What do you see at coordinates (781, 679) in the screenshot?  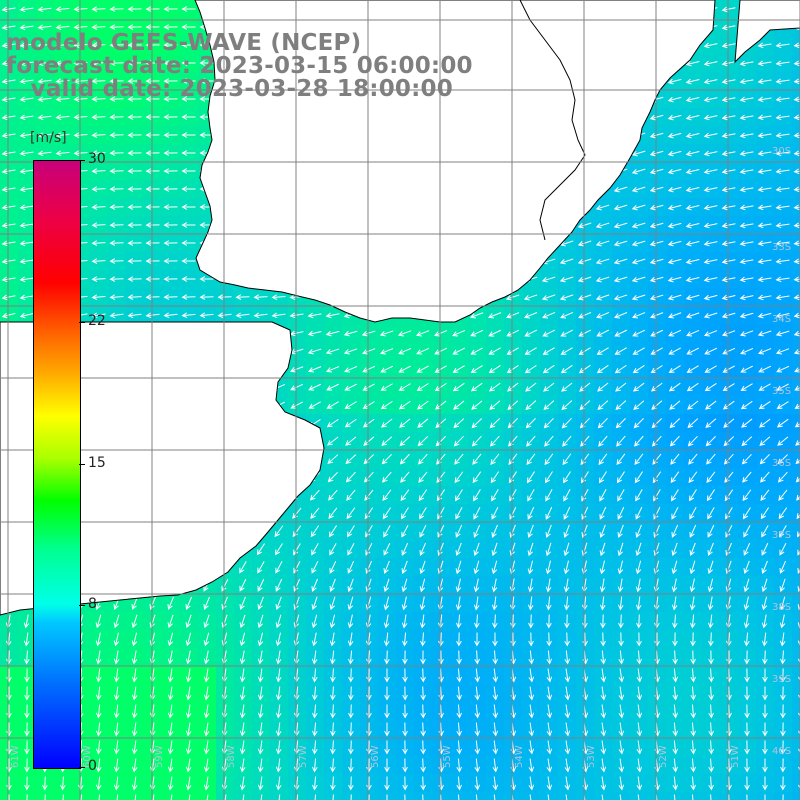 I see `lat-label: 39S` at bounding box center [781, 679].